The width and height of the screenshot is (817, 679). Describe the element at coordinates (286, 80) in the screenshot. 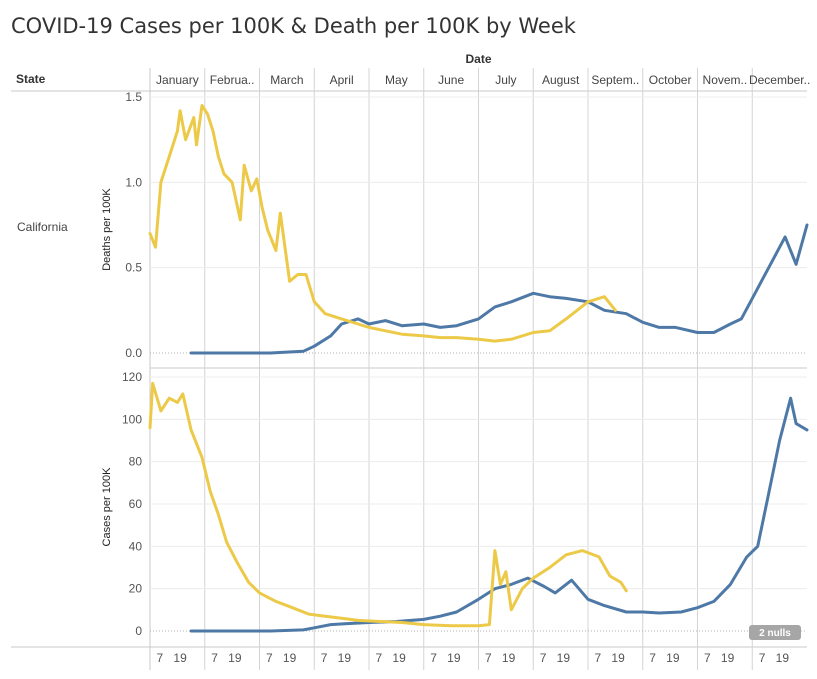

I see `month-label: March` at that location.